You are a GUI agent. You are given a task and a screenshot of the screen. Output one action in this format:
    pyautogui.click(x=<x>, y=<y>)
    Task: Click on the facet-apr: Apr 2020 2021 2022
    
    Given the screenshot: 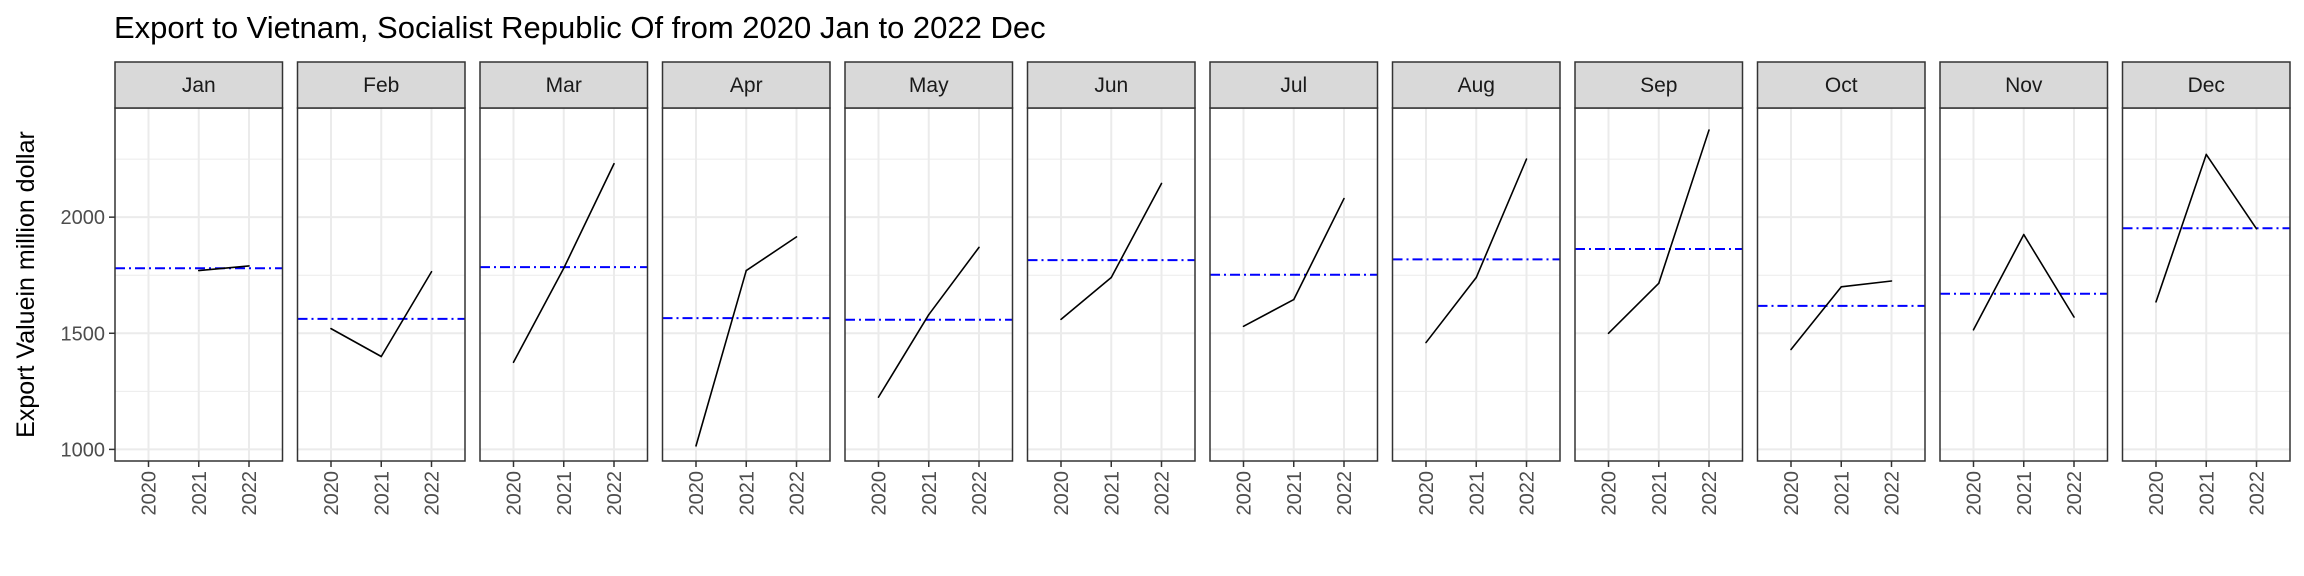 What is the action you would take?
    pyautogui.click(x=746, y=288)
    